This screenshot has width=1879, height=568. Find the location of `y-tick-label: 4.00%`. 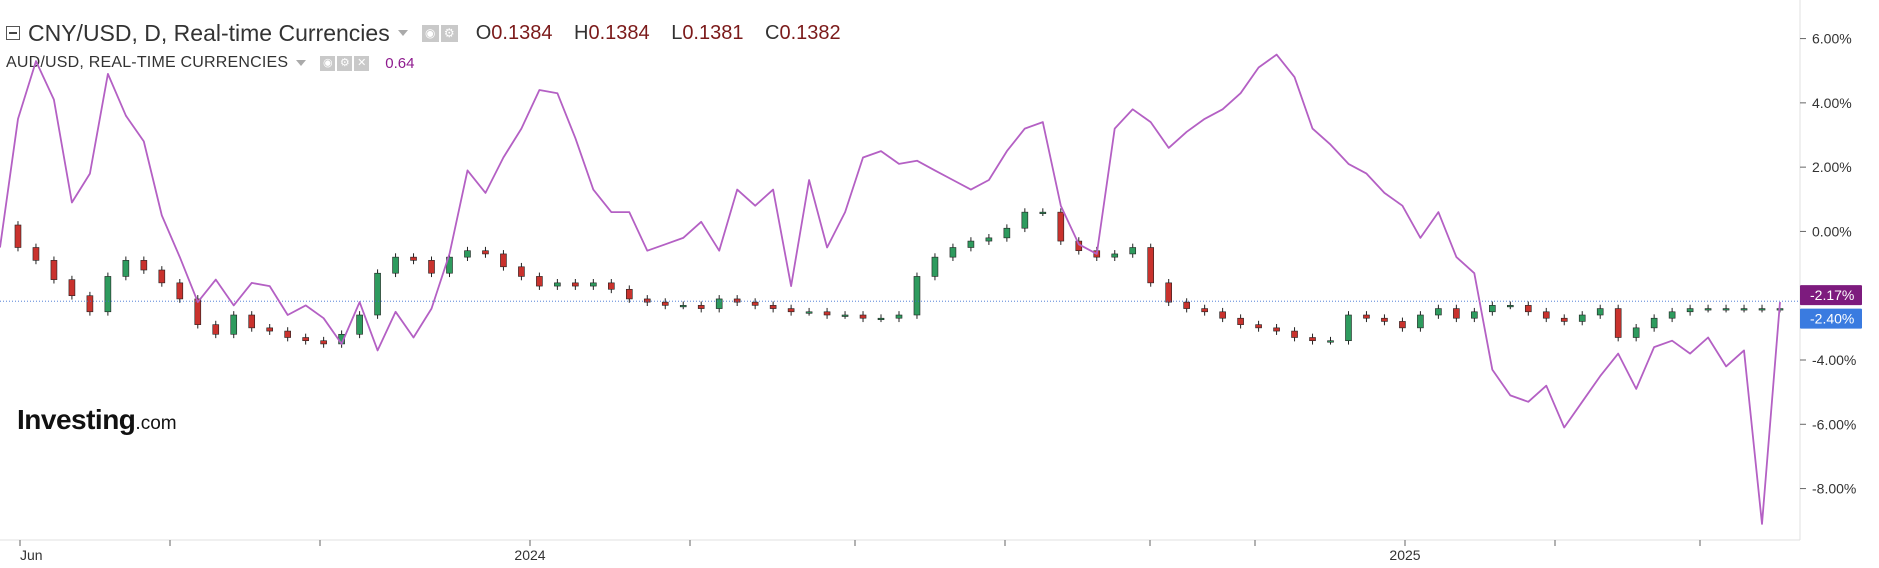

y-tick-label: 4.00% is located at coordinates (1832, 103).